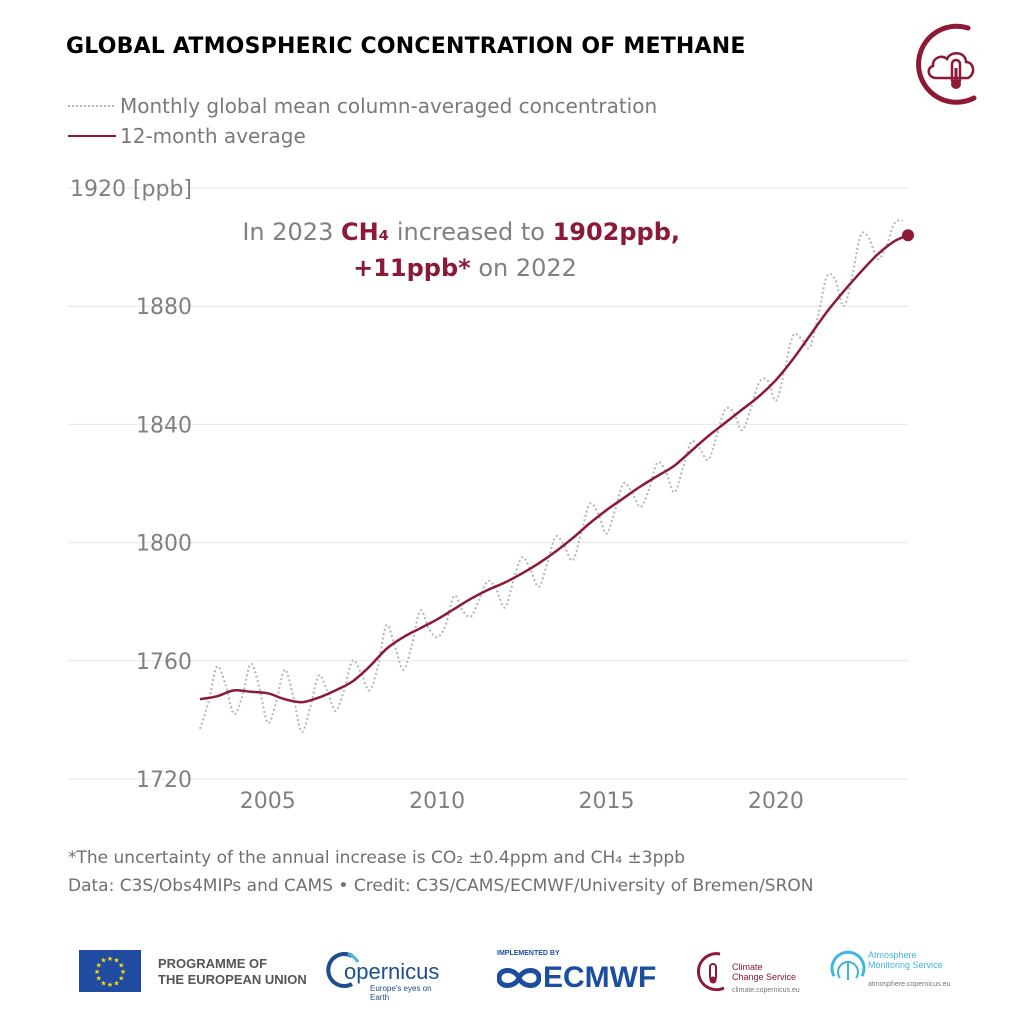 The width and height of the screenshot is (1024, 1024). Describe the element at coordinates (892, 955) in the screenshot. I see `cams-name-line1: Atmosphere` at that location.